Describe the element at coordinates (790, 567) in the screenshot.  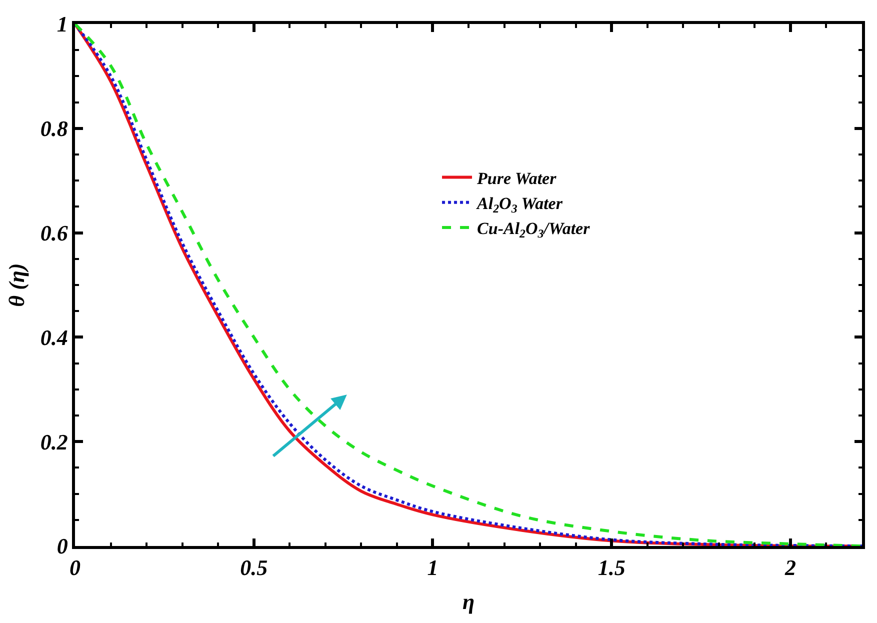
I see `x-tick-label: 2` at that location.